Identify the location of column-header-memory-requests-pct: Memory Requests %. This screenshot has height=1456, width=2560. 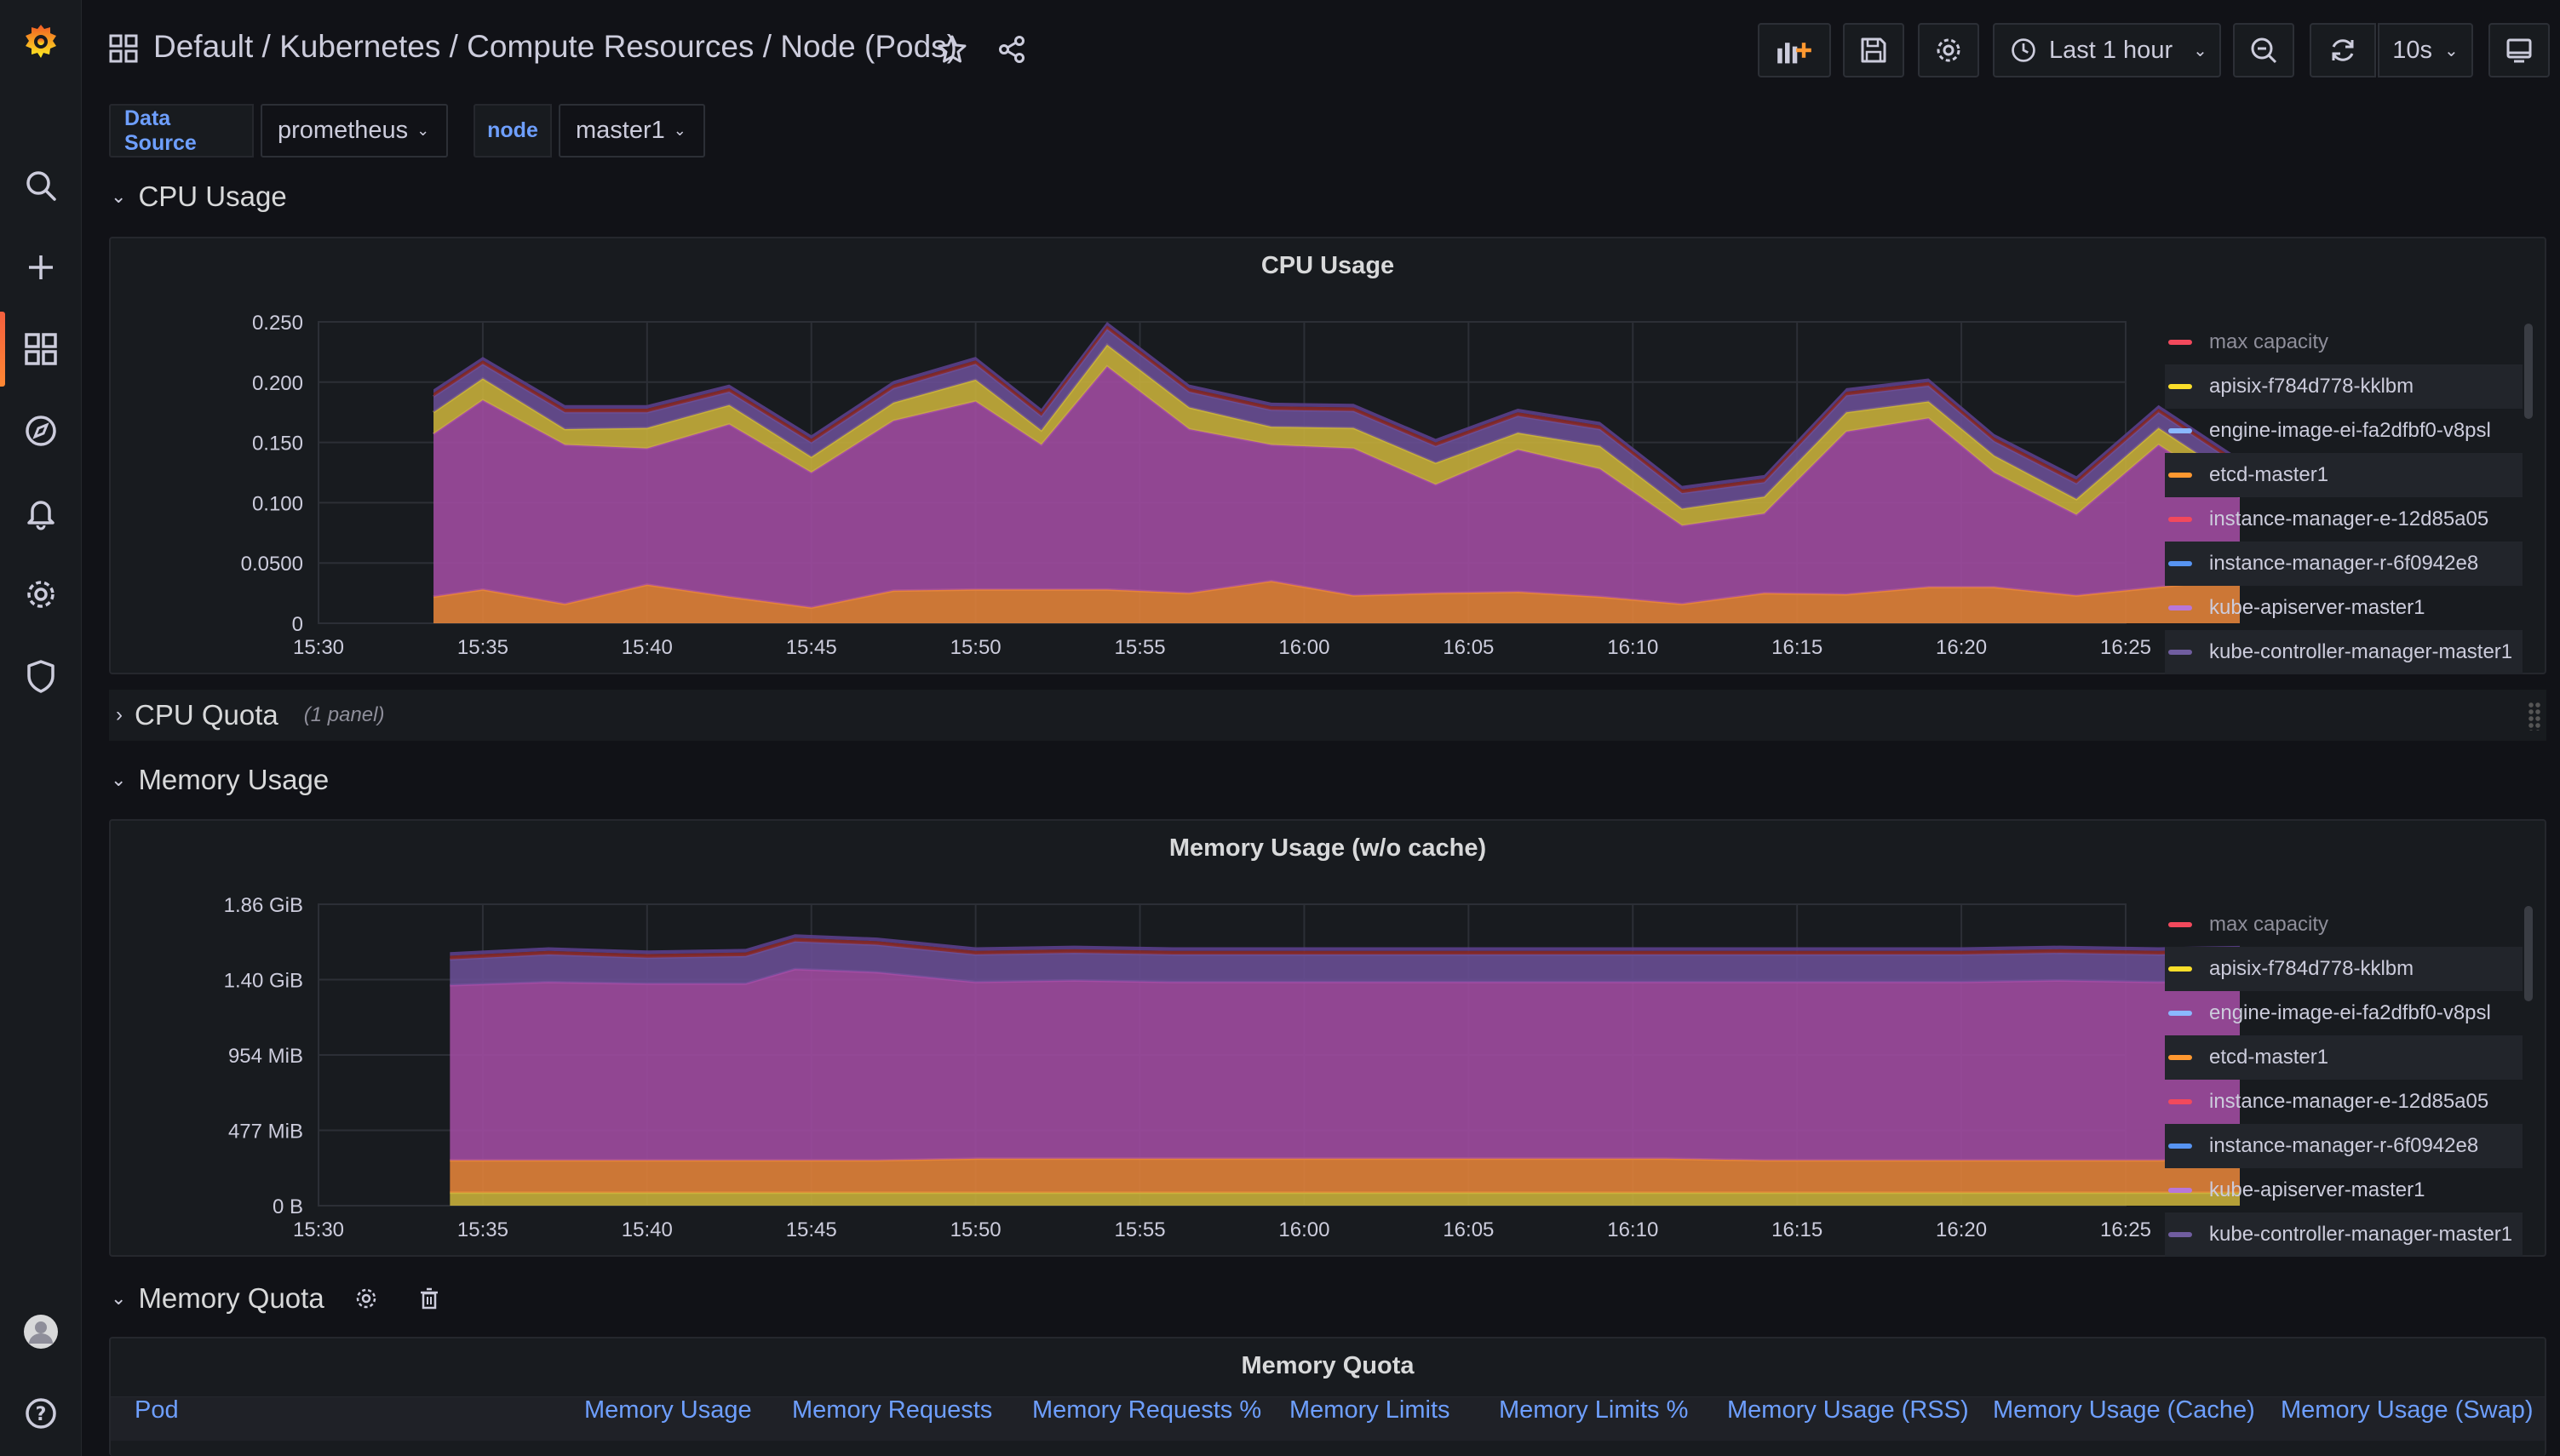
(1147, 1410).